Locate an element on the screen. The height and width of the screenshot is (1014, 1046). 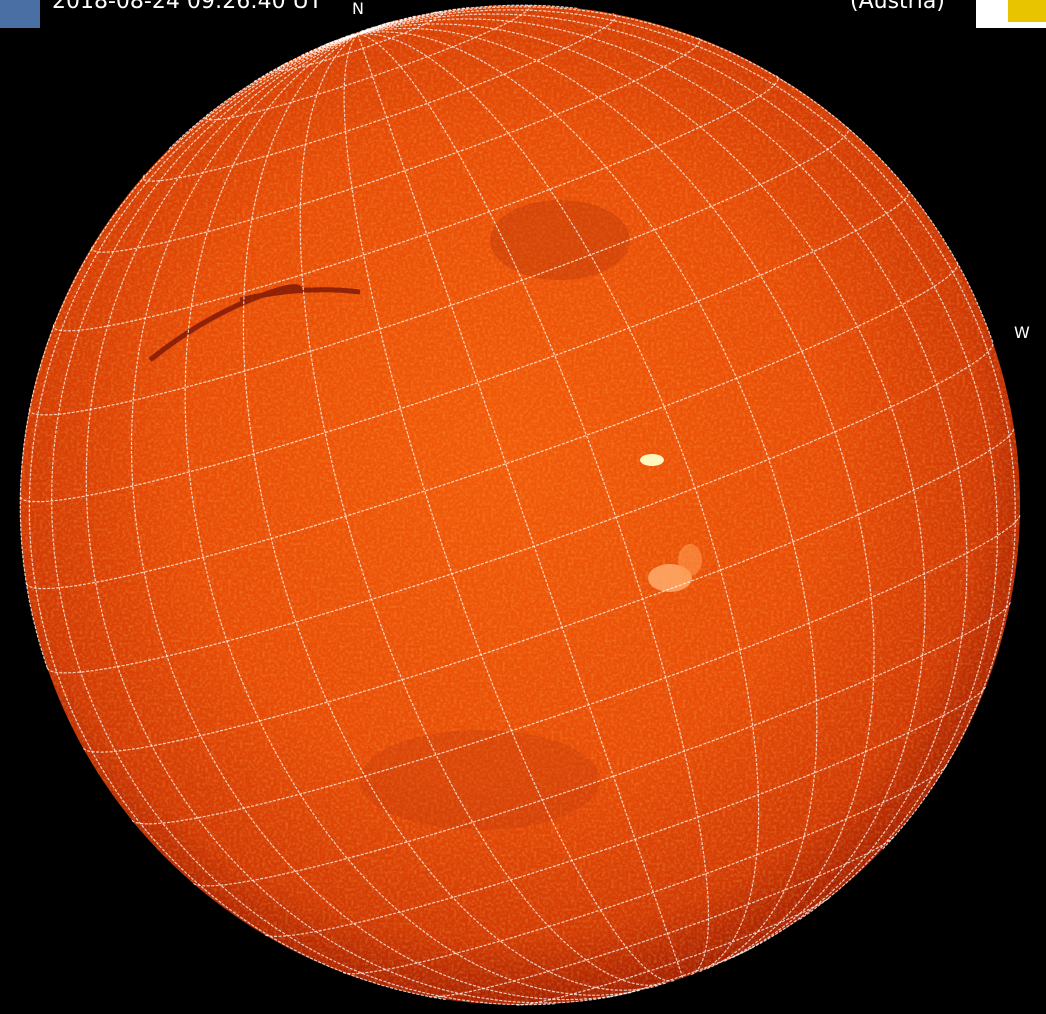
logo-right-mark is located at coordinates (1027, 11).